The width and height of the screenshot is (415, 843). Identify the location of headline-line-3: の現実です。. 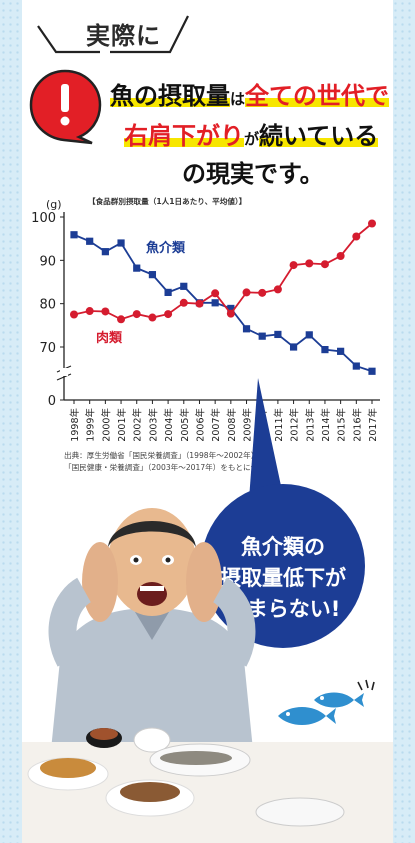
(253, 174).